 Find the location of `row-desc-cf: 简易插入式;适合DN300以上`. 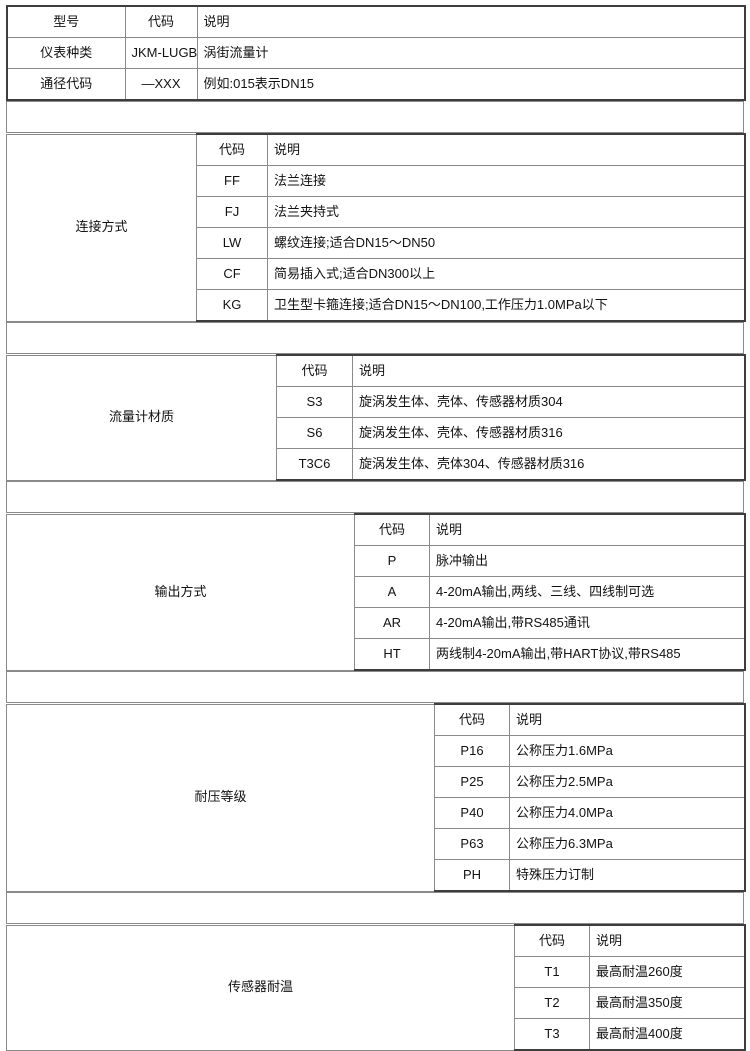

row-desc-cf: 简易插入式;适合DN300以上 is located at coordinates (506, 274).